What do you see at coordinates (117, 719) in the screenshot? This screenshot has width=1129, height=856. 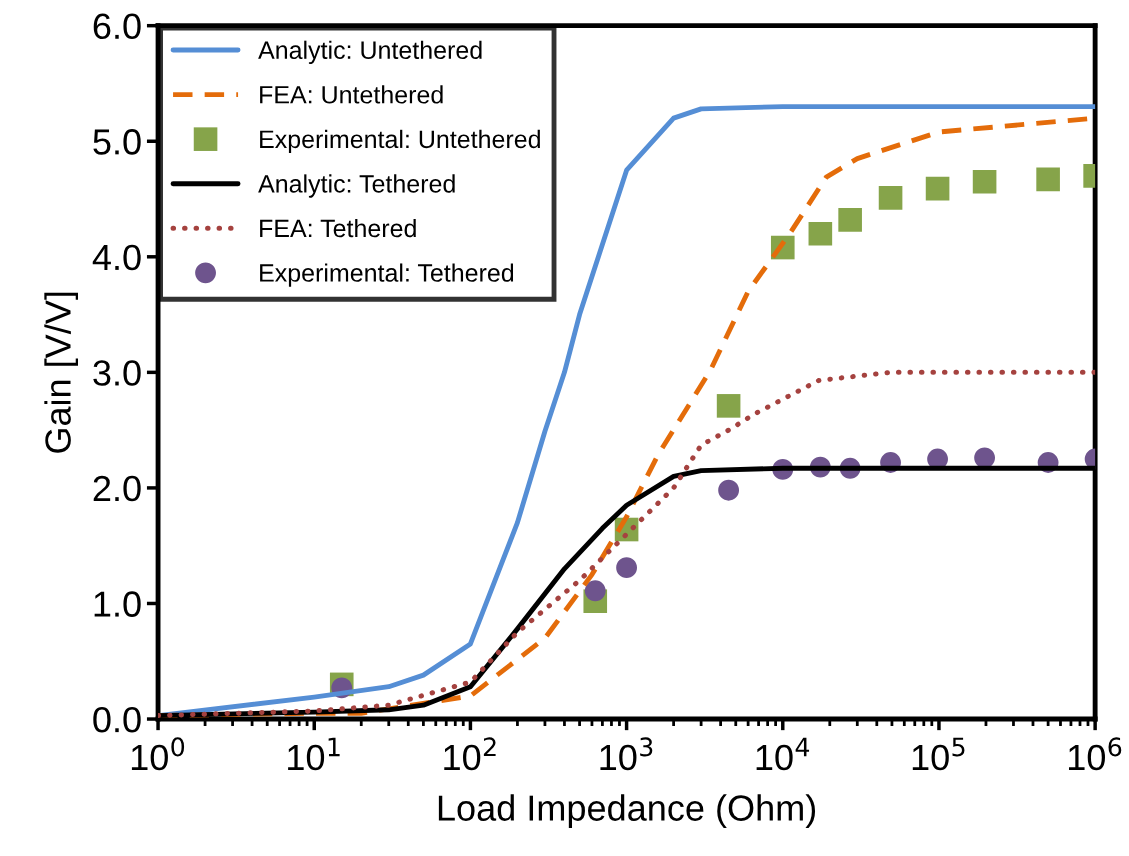 I see `y-tick-label: 0.0` at bounding box center [117, 719].